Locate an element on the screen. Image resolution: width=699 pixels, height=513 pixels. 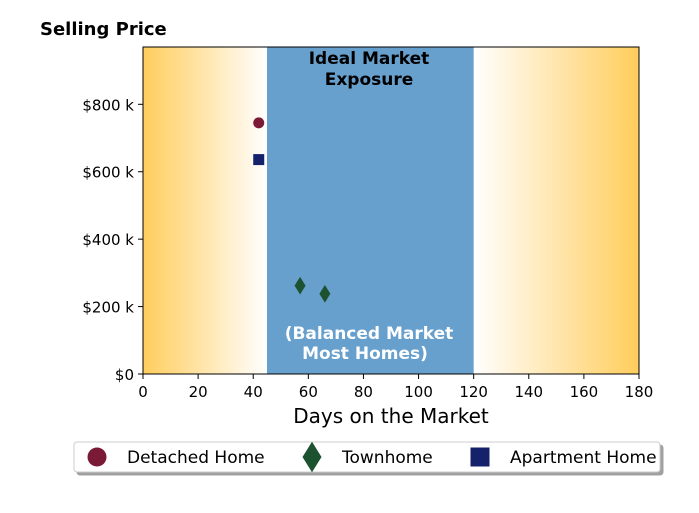
gradient-left is located at coordinates (205, 210).